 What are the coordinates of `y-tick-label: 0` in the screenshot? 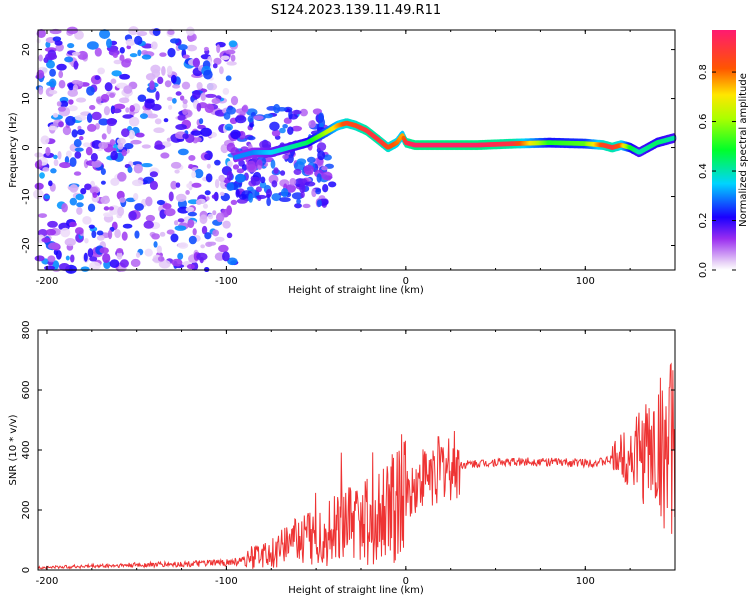 It's located at (26, 147).